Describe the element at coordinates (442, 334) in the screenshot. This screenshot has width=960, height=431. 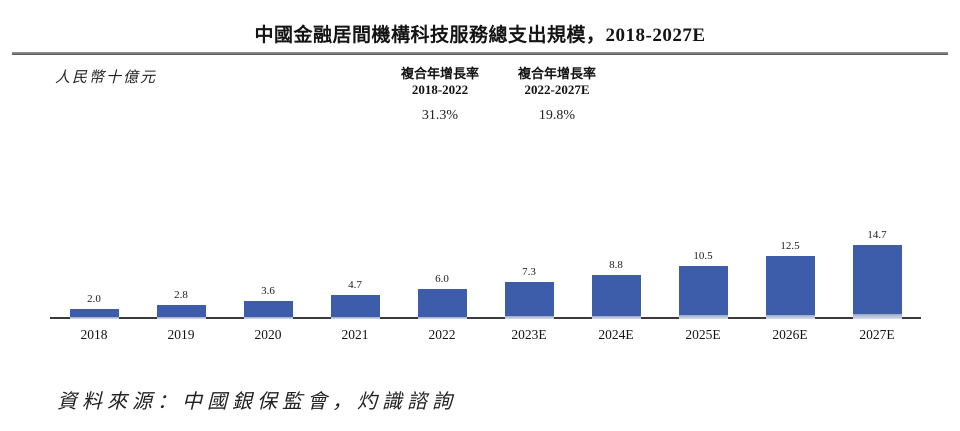
I see `x-axis-tick-label: 2022` at that location.